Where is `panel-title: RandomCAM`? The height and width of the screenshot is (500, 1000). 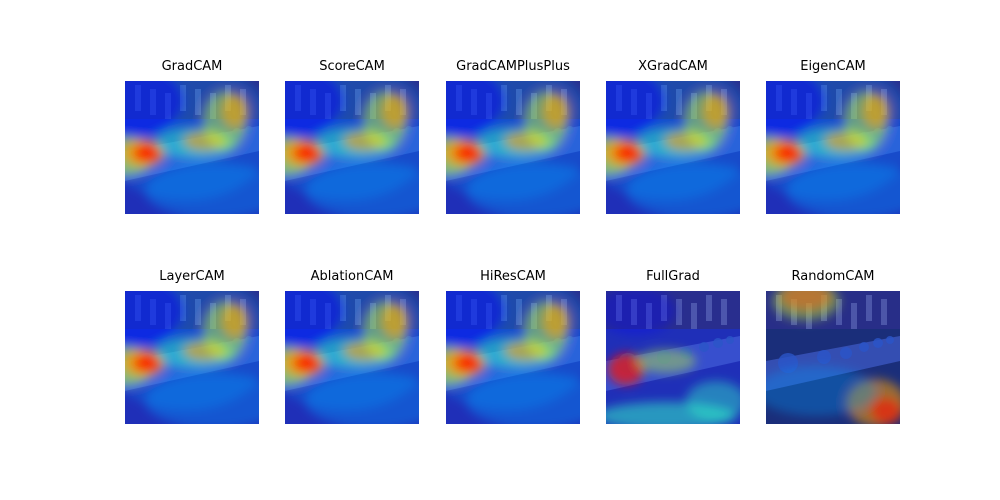 panel-title: RandomCAM is located at coordinates (833, 276).